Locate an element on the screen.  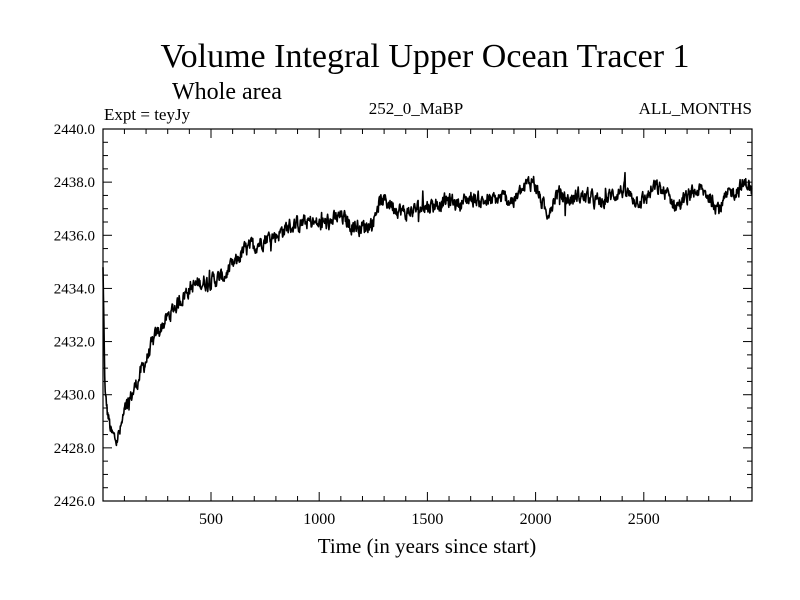
period-label: 252_0_MaBP is located at coordinates (416, 108).